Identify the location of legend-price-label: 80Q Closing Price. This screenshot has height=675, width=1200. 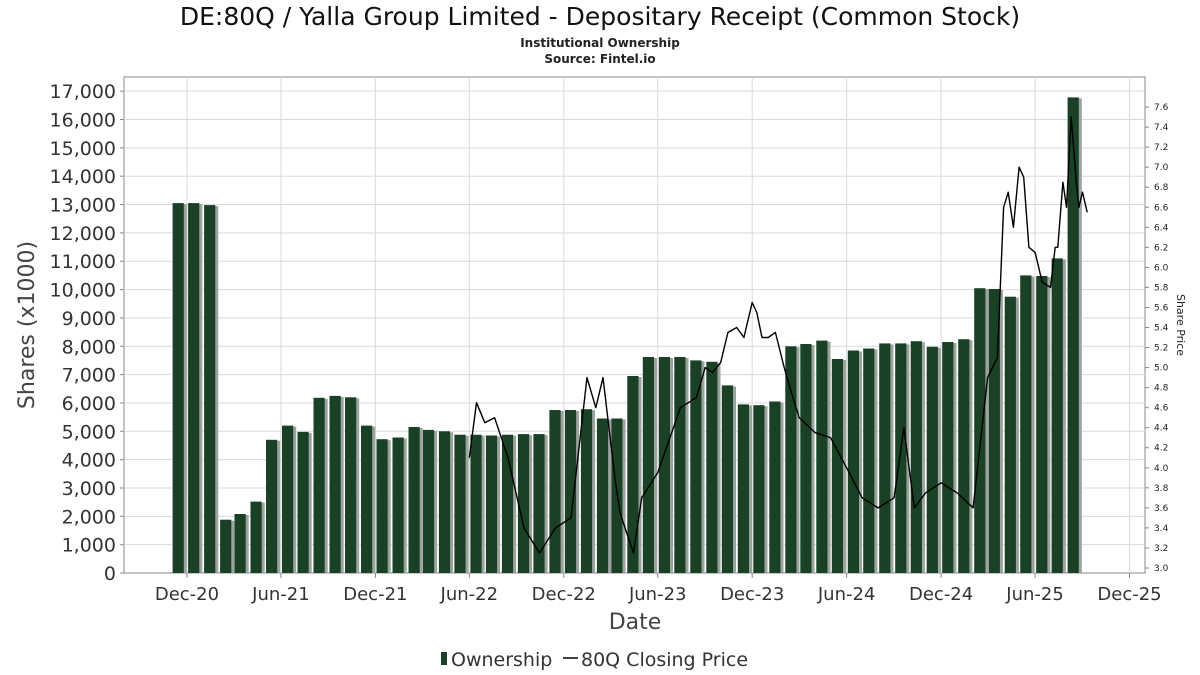
(664, 660).